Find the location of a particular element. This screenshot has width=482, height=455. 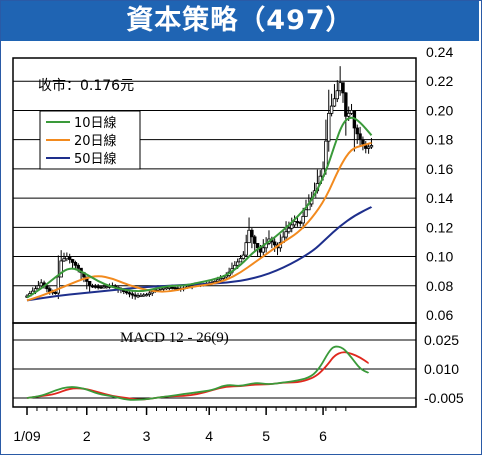

chart-title: 資本策略（497） is located at coordinates (240, 20).